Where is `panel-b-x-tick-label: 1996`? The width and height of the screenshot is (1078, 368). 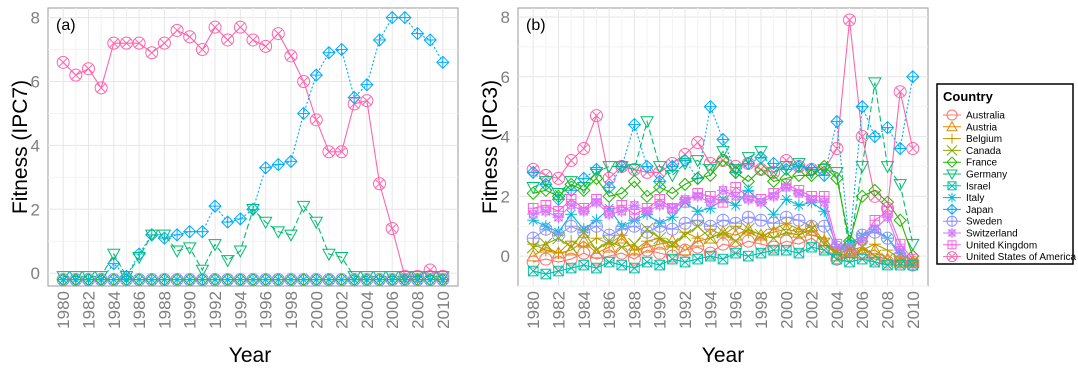 panel-b-x-tick-label: 1996 is located at coordinates (736, 310).